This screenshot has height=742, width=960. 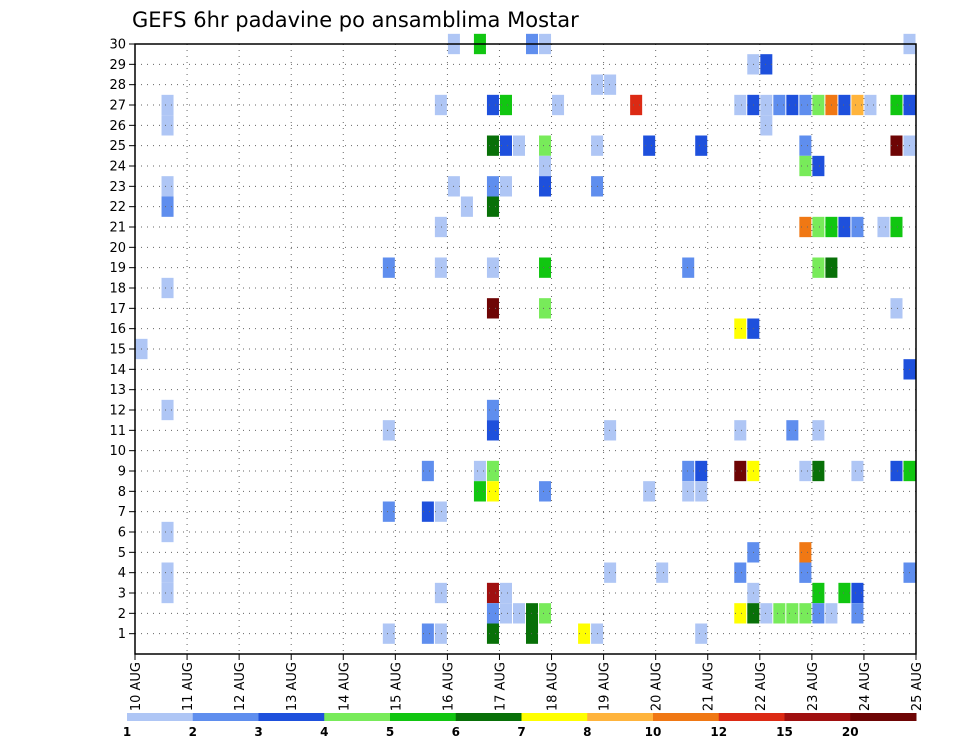 I want to click on colorbar-label: 15, so click(x=784, y=732).